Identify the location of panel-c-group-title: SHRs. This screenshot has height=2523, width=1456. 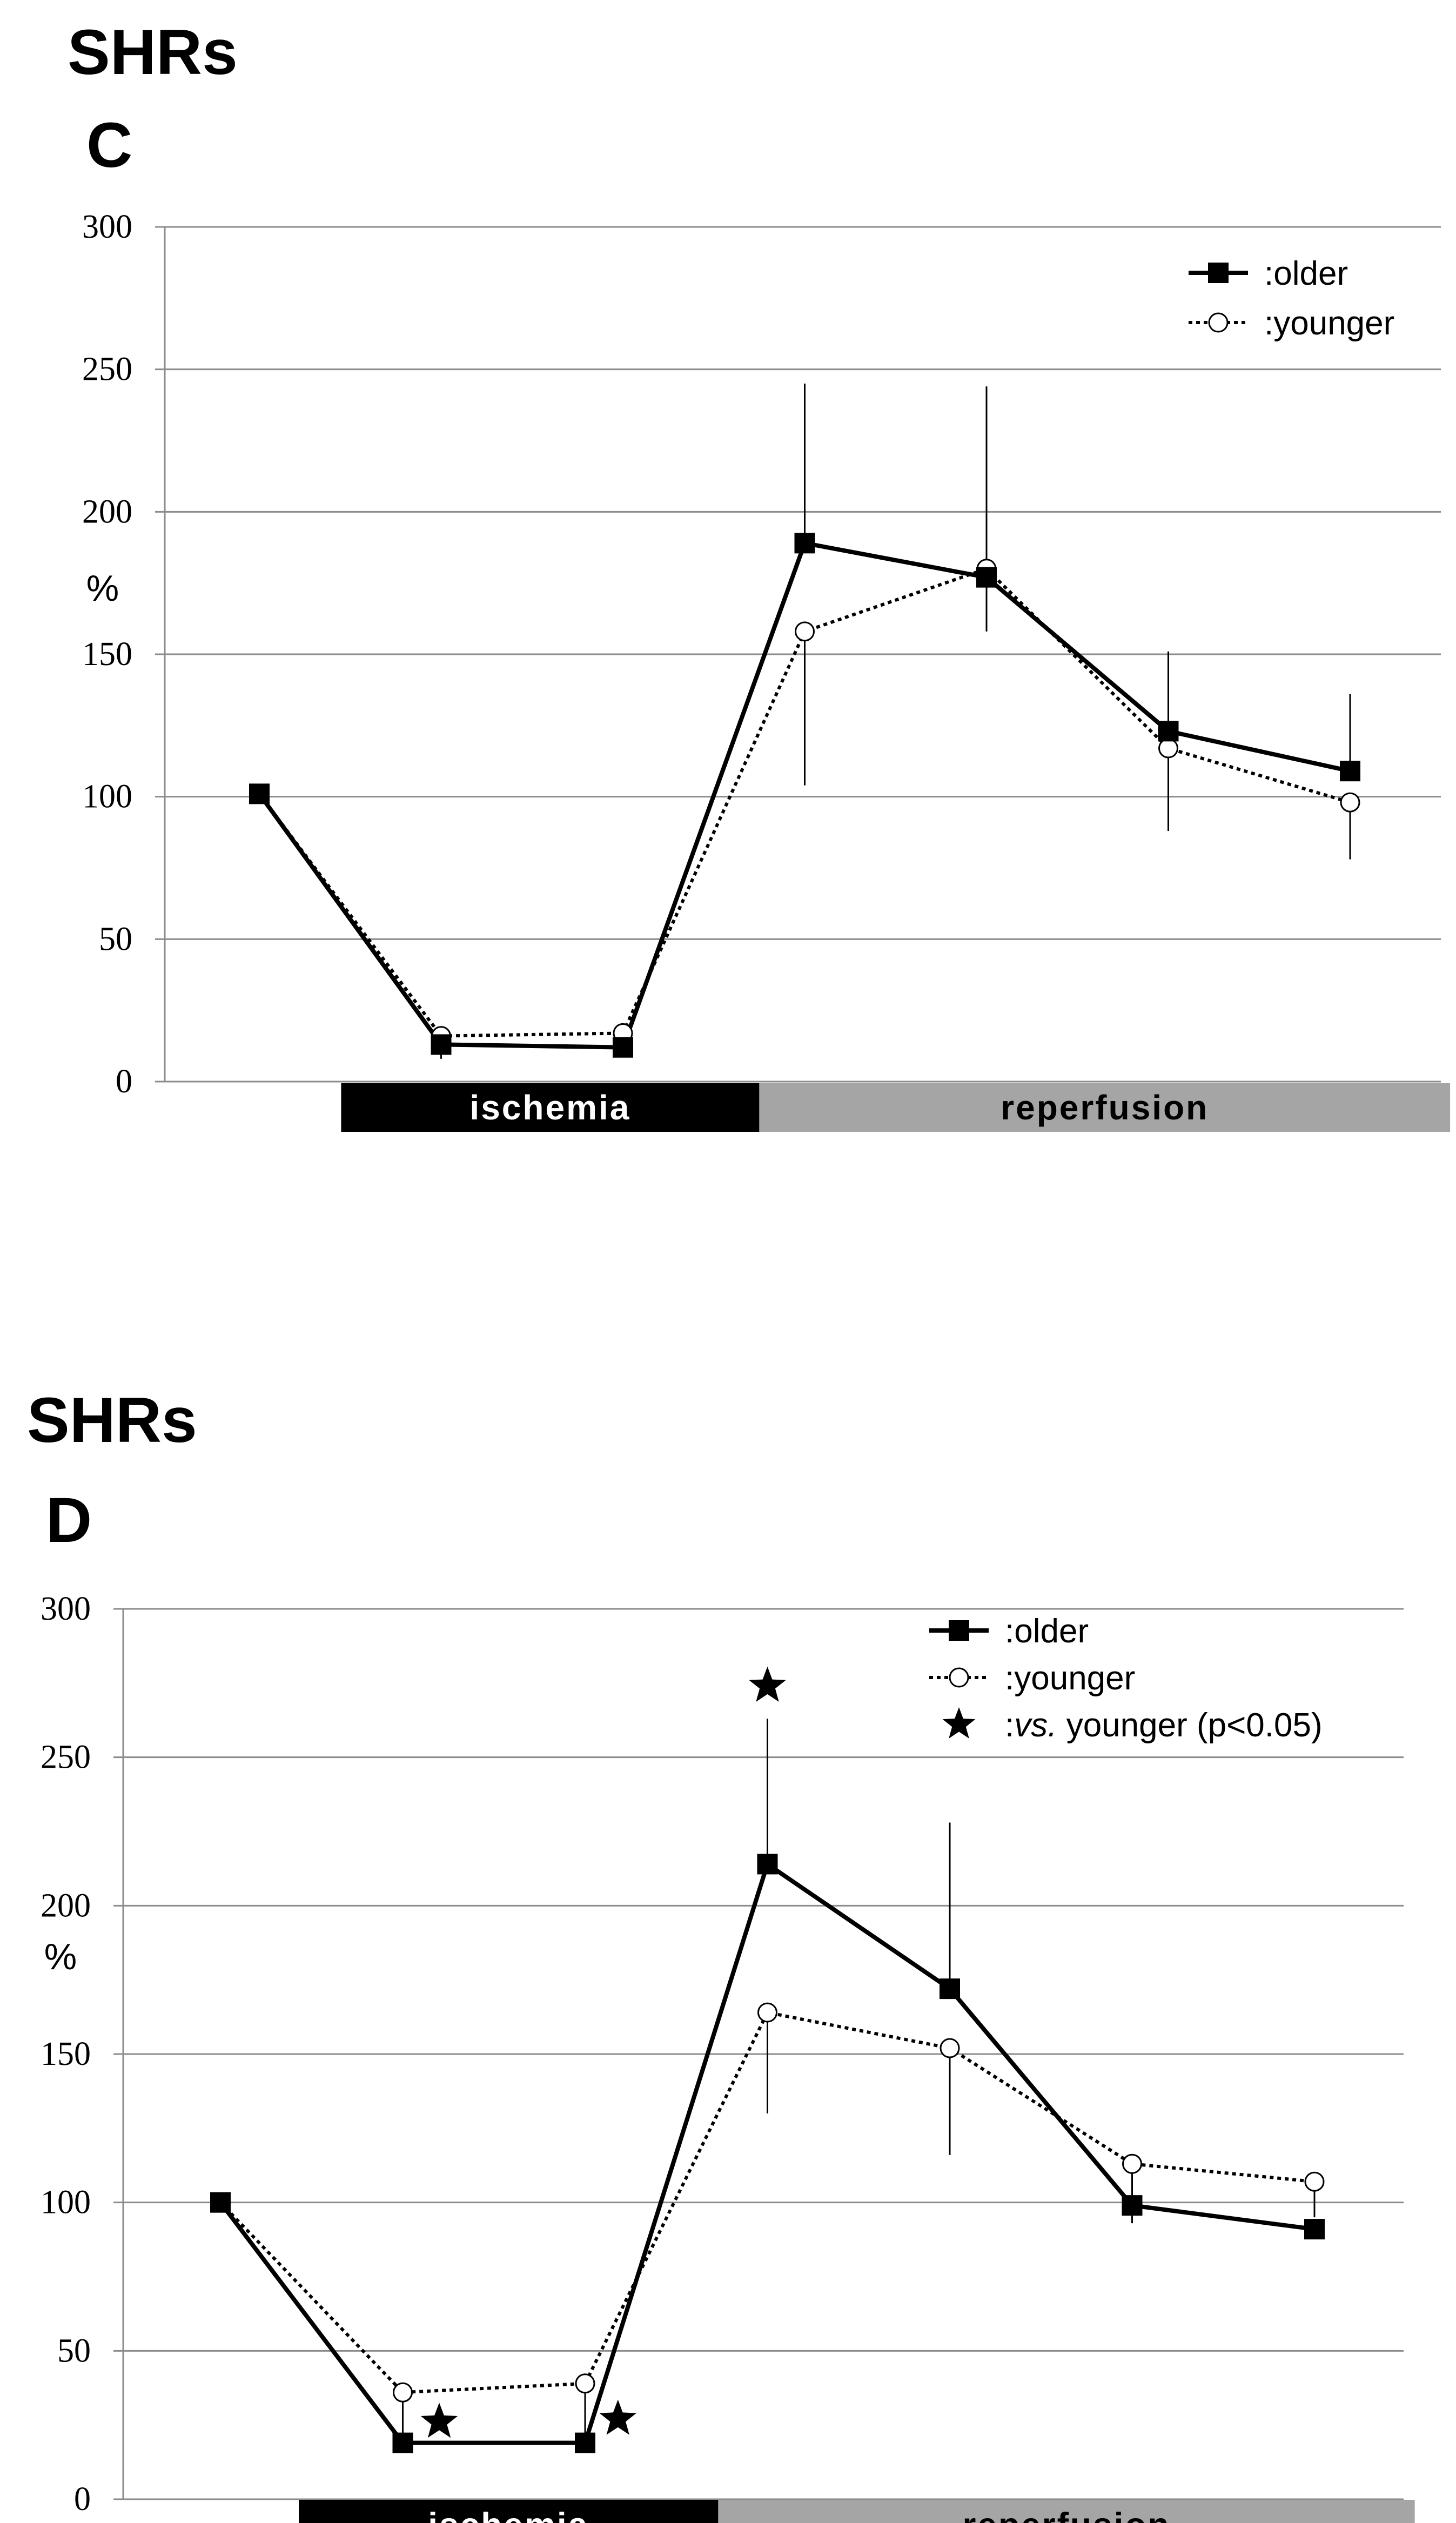
(153, 52).